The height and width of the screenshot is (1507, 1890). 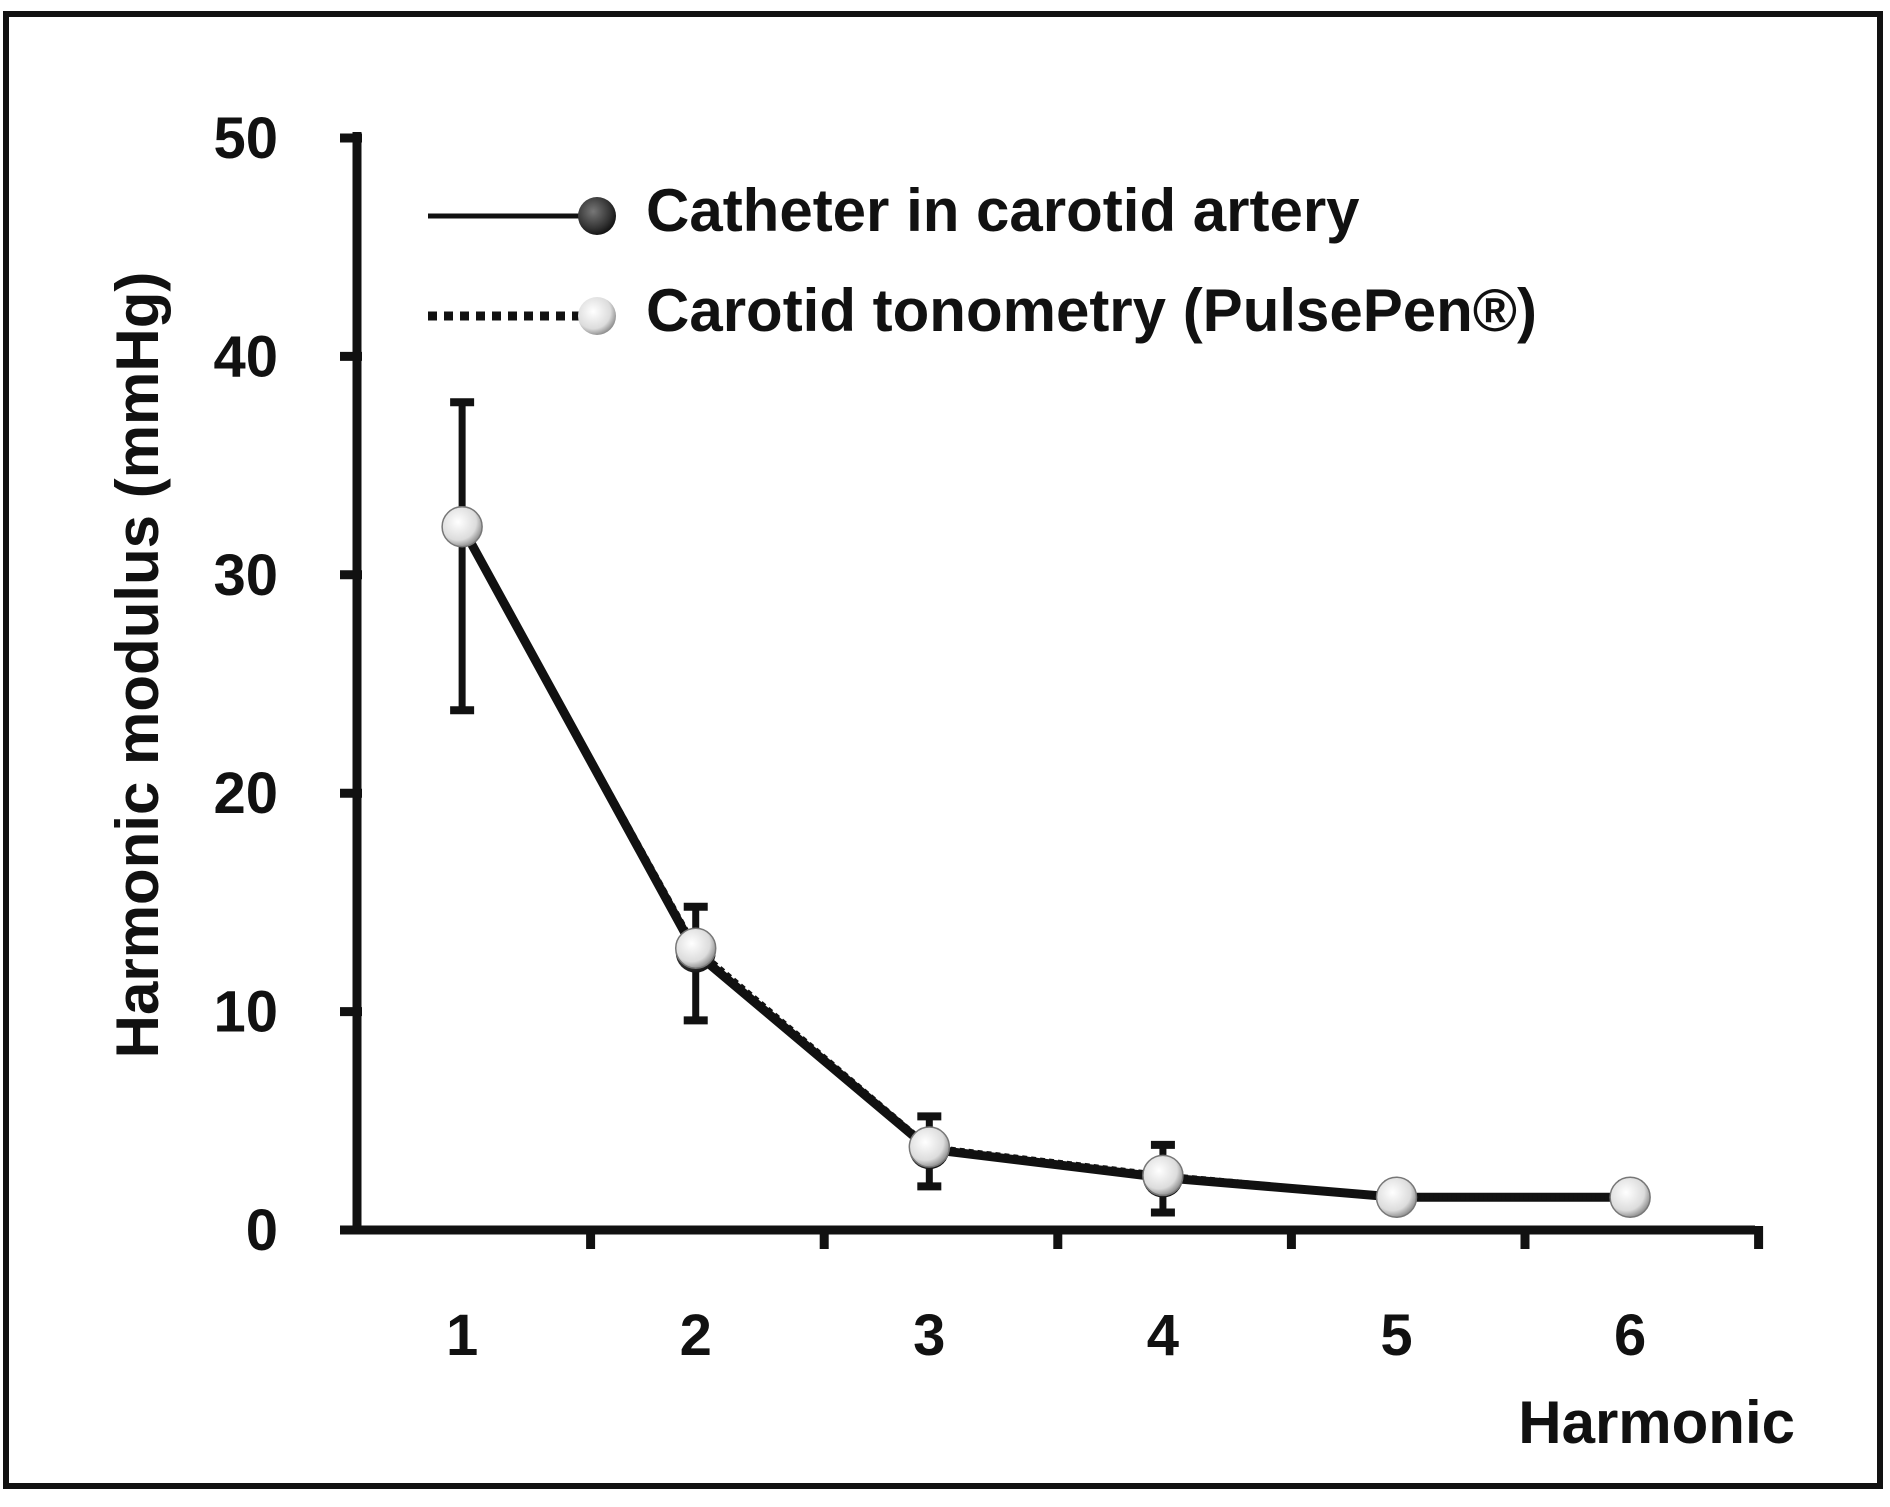 I want to click on legend-marker-tonometry, so click(x=597, y=316).